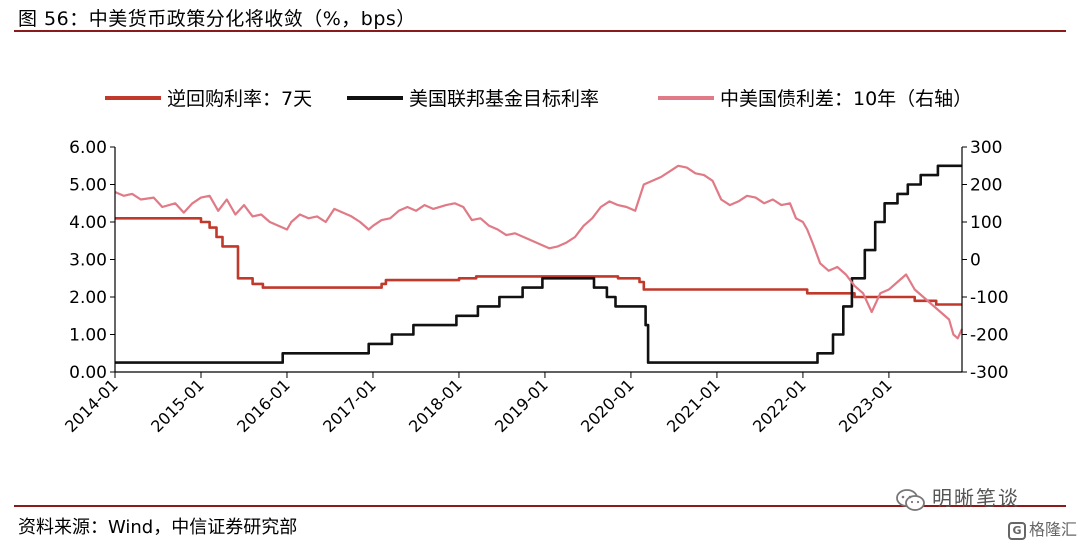  Describe the element at coordinates (88, 261) in the screenshot. I see `y-left-tick-label: 3.00` at that location.